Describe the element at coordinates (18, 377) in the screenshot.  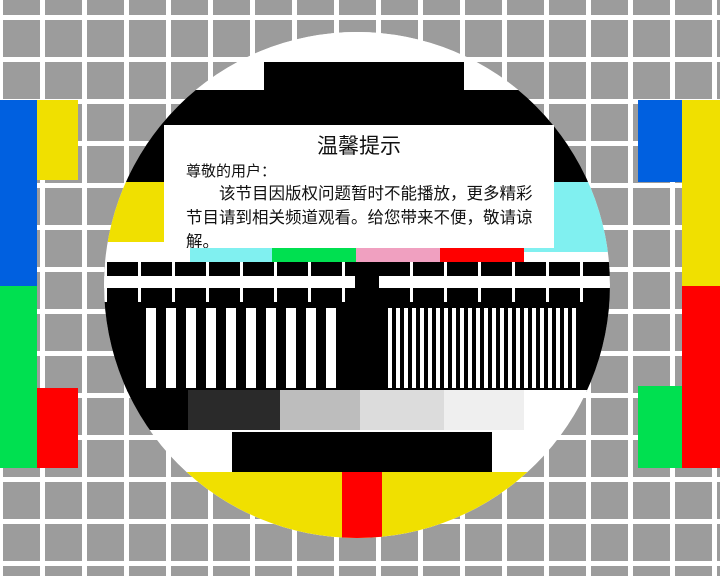
I see `left-green-bar` at that location.